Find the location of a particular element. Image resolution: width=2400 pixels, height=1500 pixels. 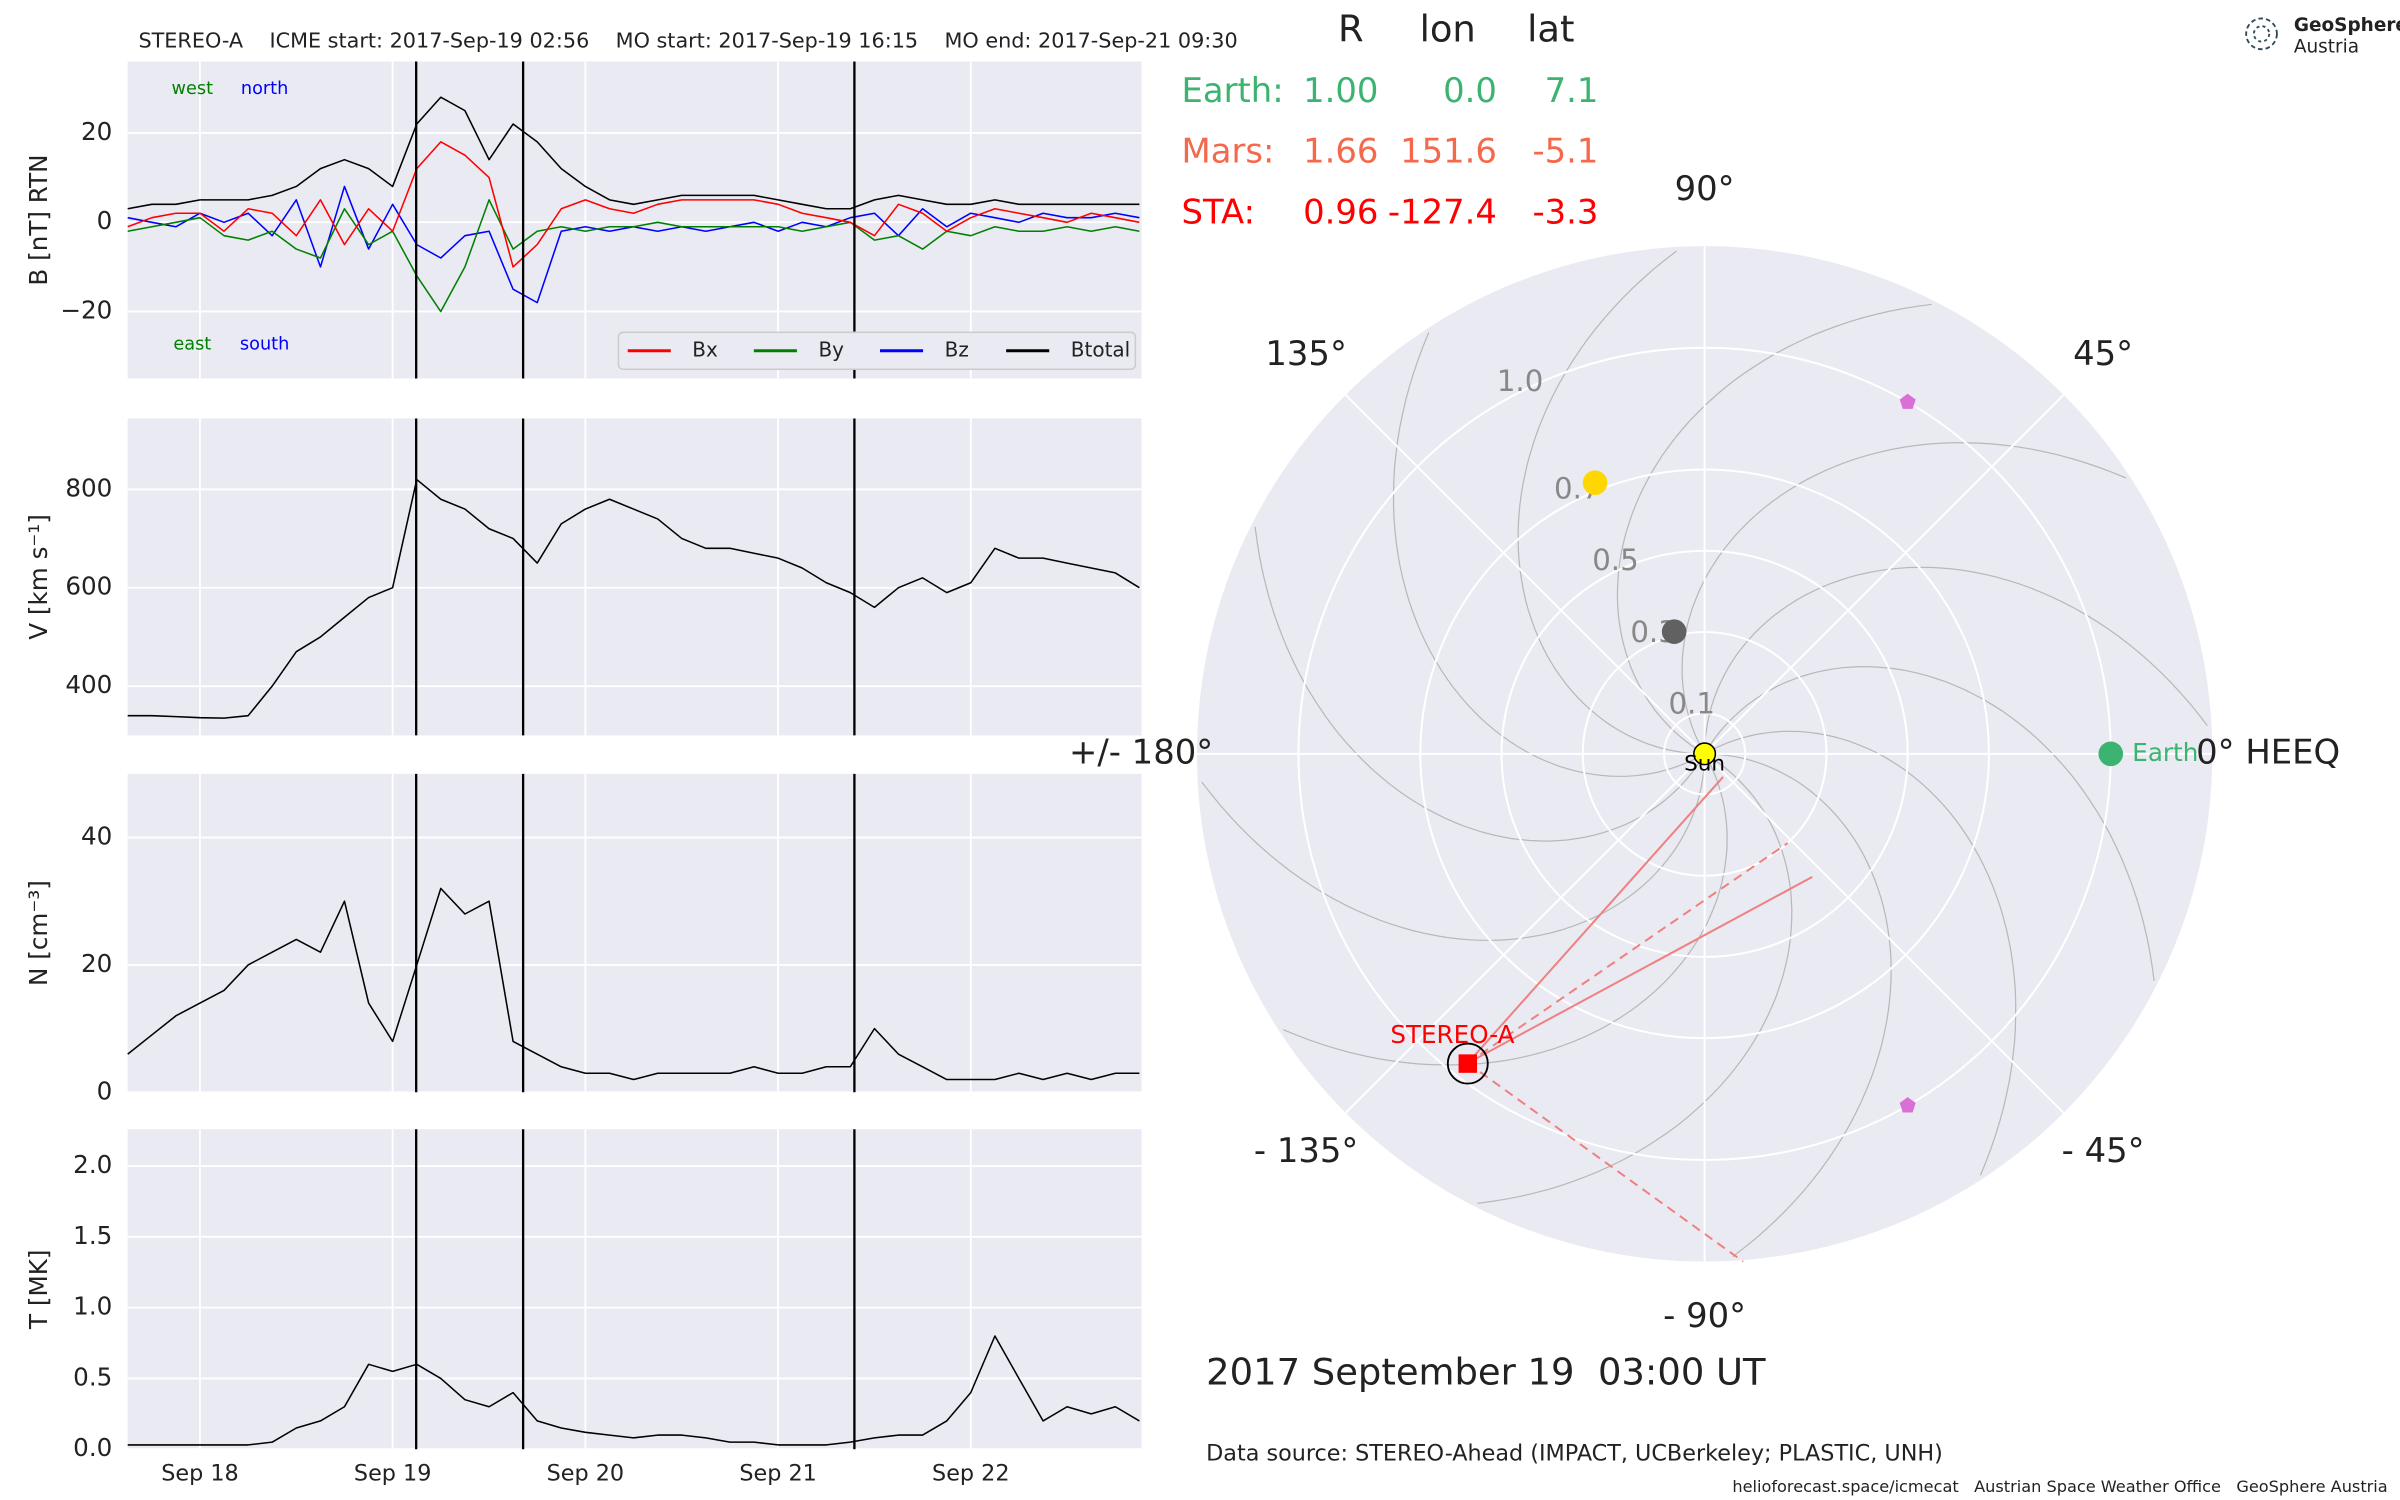

y-tick-label: 400 is located at coordinates (88, 684).